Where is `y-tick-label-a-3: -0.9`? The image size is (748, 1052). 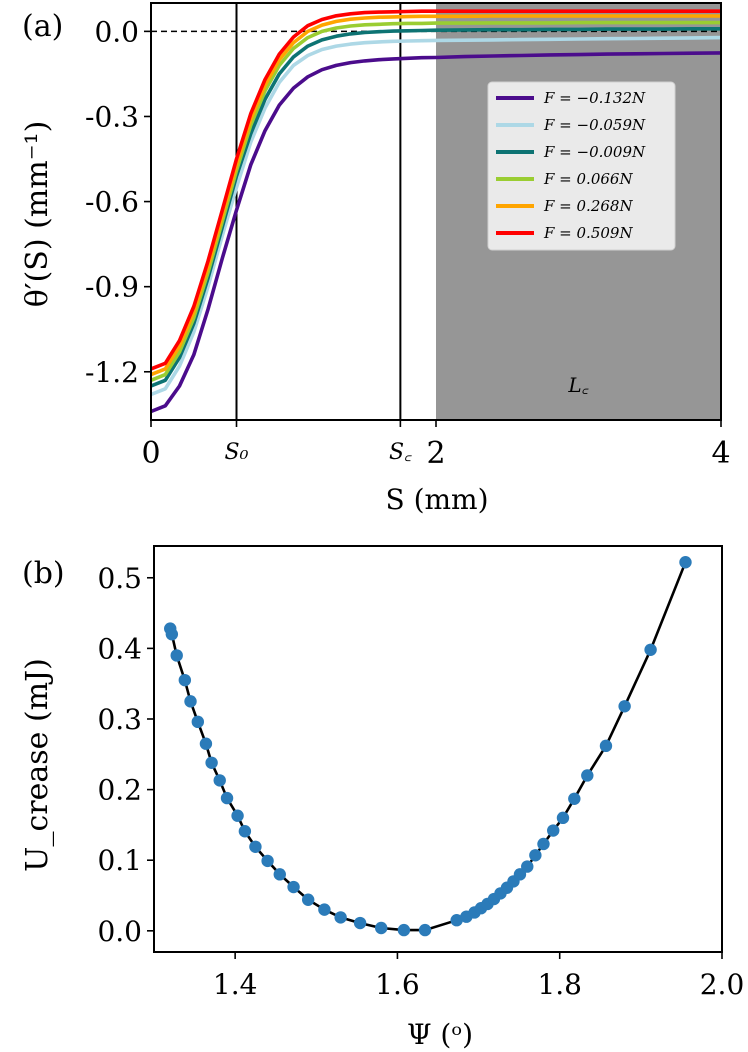 y-tick-label-a-3: -0.9 is located at coordinates (112, 287).